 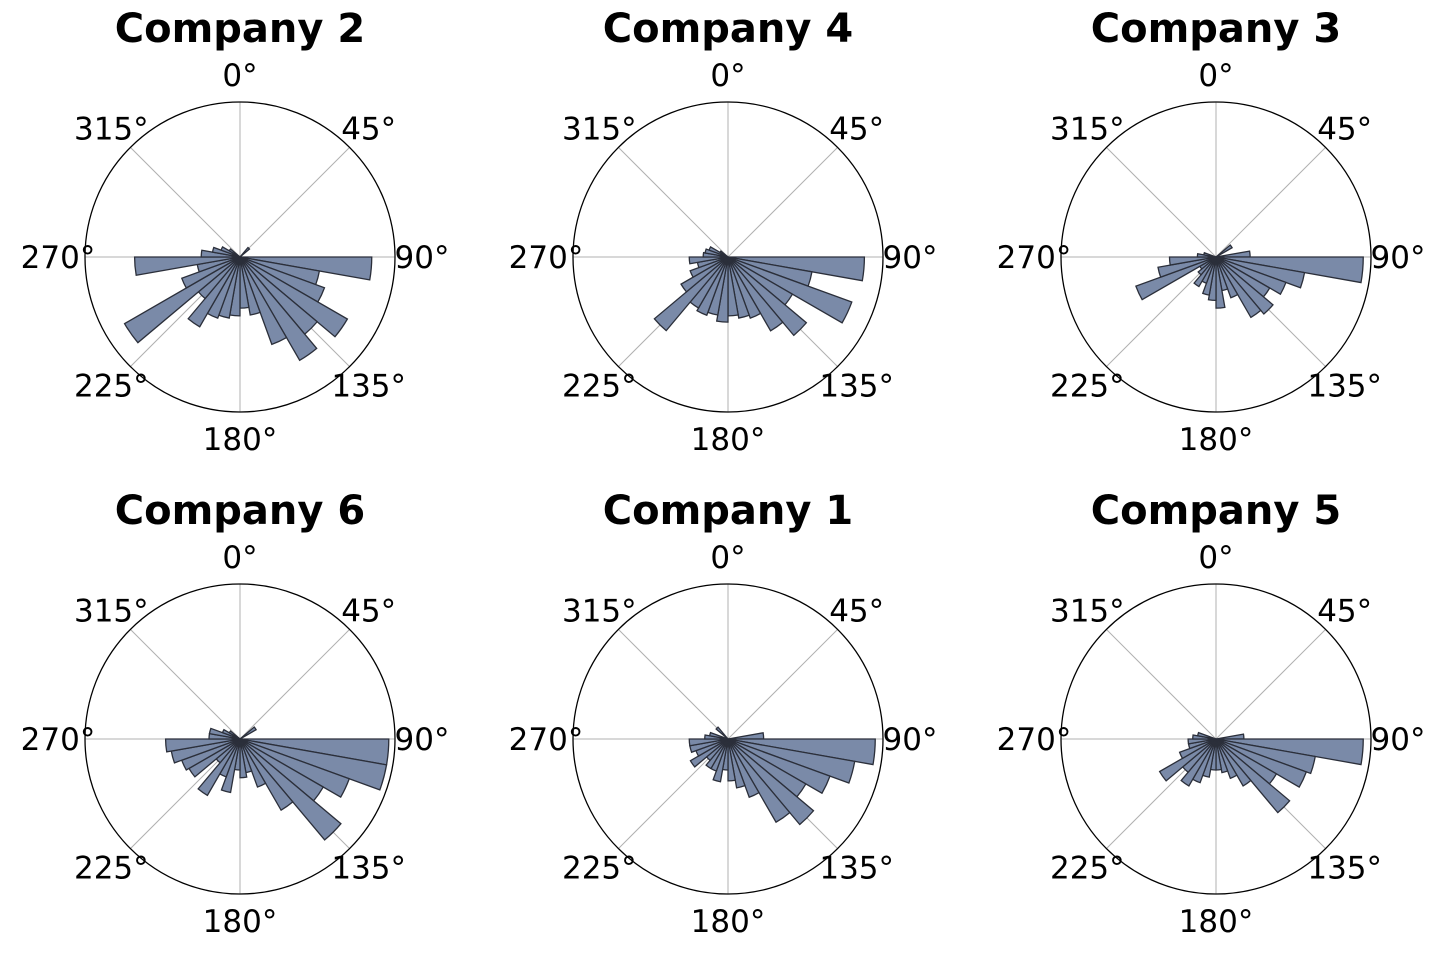 What do you see at coordinates (240, 511) in the screenshot?
I see `subplot-title: Company 6` at bounding box center [240, 511].